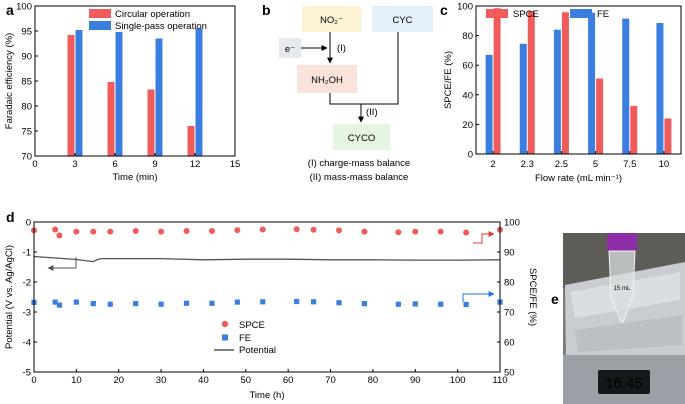 This screenshot has height=404, width=685. Describe the element at coordinates (512, 223) in the screenshot. I see `y2-tick-label: 100` at that location.